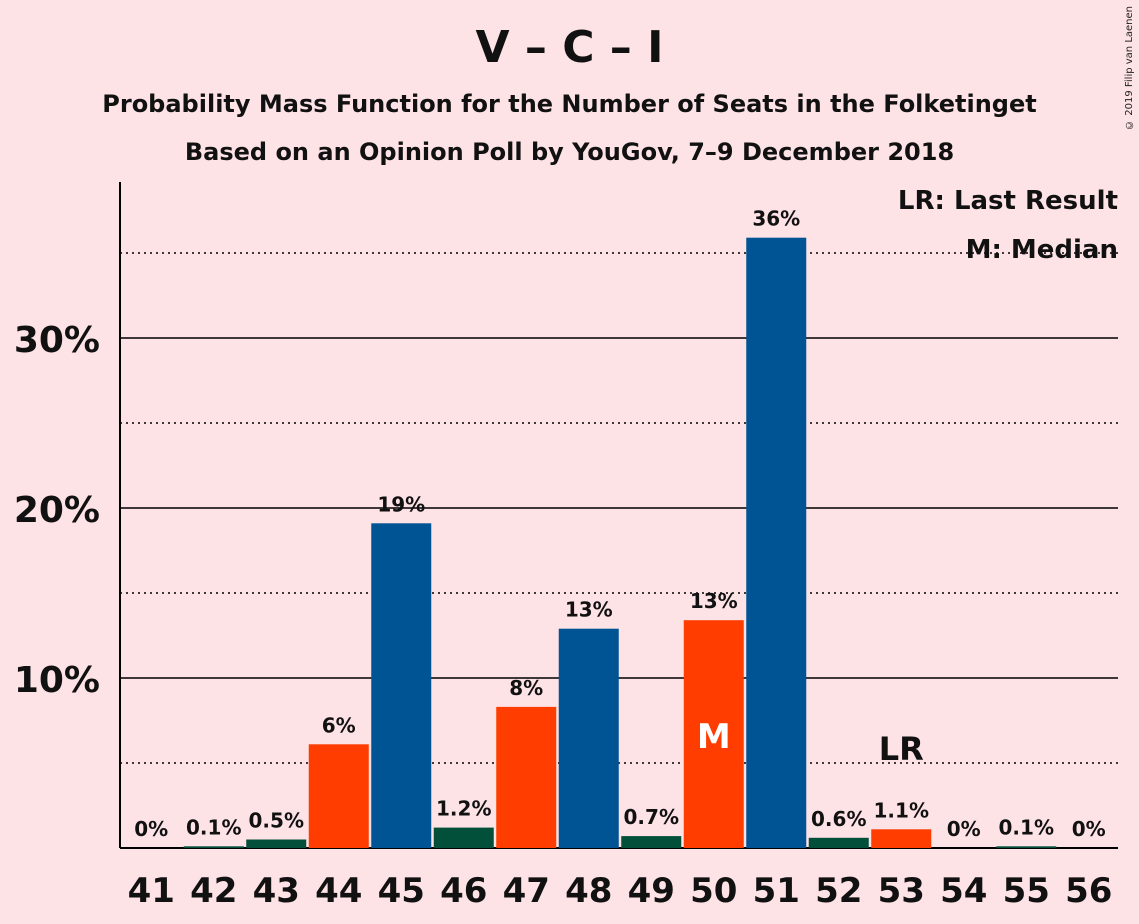 The width and height of the screenshot is (1139, 924). Describe the element at coordinates (569, 47) in the screenshot. I see `chart-title: V – C – I` at that location.